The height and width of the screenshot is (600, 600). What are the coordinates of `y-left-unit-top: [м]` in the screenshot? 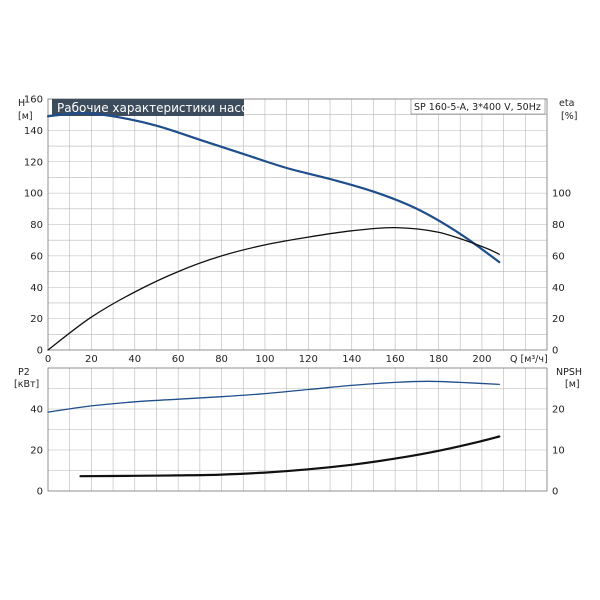 It's located at (25, 116).